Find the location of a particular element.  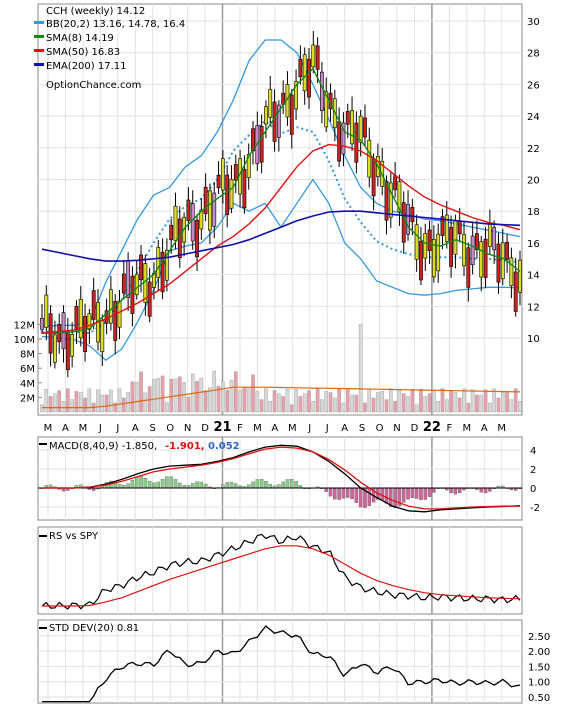

watermark: OptionChance.com is located at coordinates (93, 85).